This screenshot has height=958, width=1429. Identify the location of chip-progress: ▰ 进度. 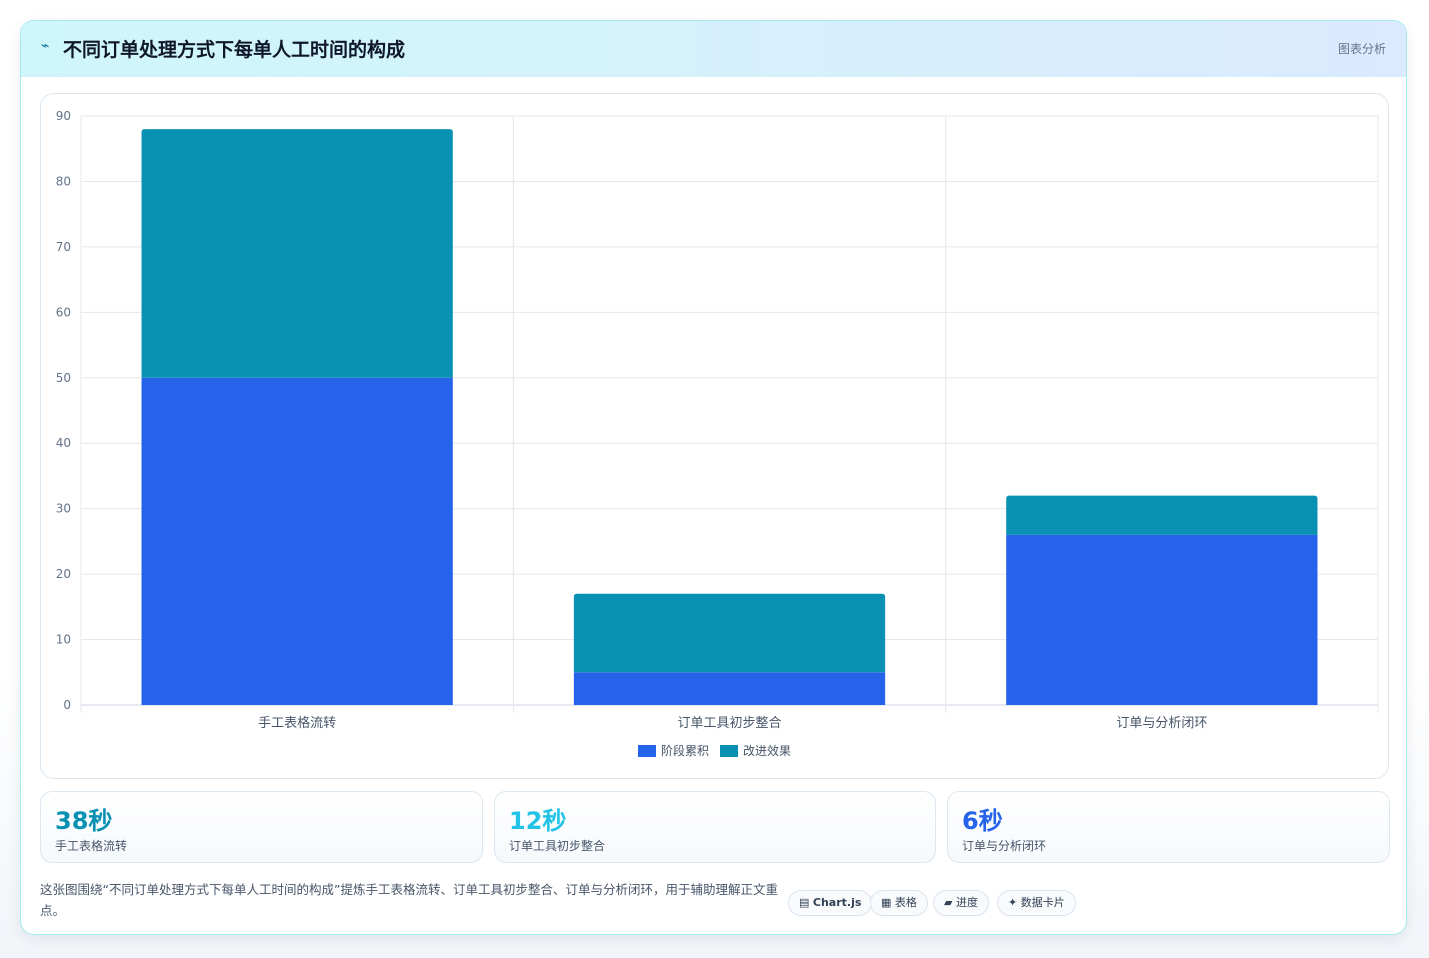
(961, 903).